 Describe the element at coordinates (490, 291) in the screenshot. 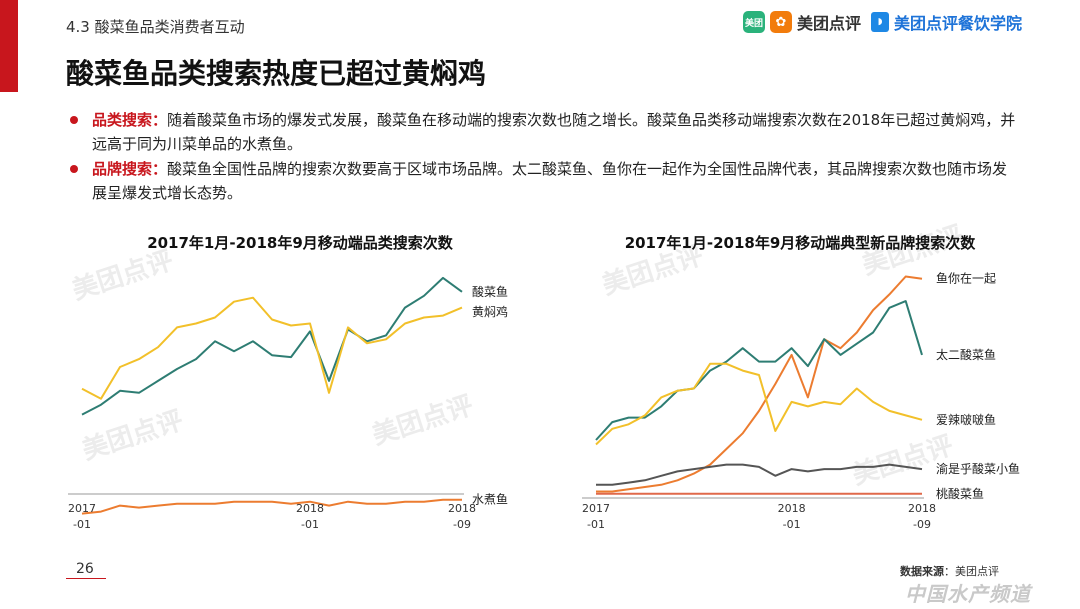

I see `chart1-series-label: 酸菜鱼` at that location.